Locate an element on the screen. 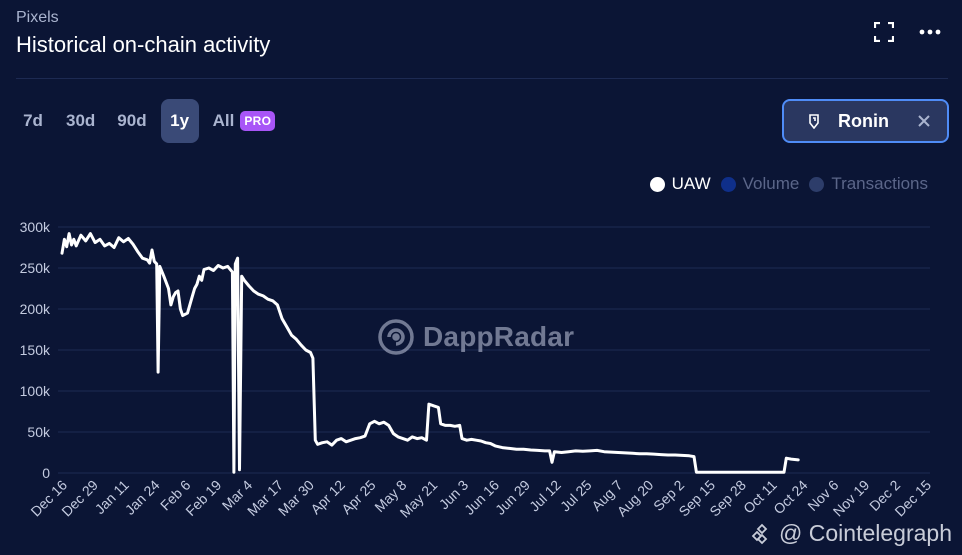 Image resolution: width=962 pixels, height=555 pixels. legend-item-volume: Volume is located at coordinates (760, 184).